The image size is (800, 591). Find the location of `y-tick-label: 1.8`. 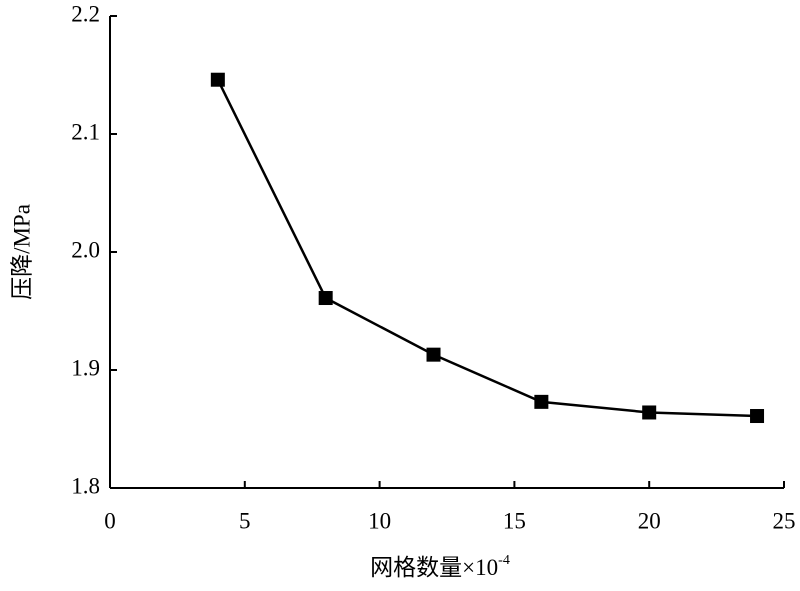

y-tick-label: 1.8 is located at coordinates (85, 485).